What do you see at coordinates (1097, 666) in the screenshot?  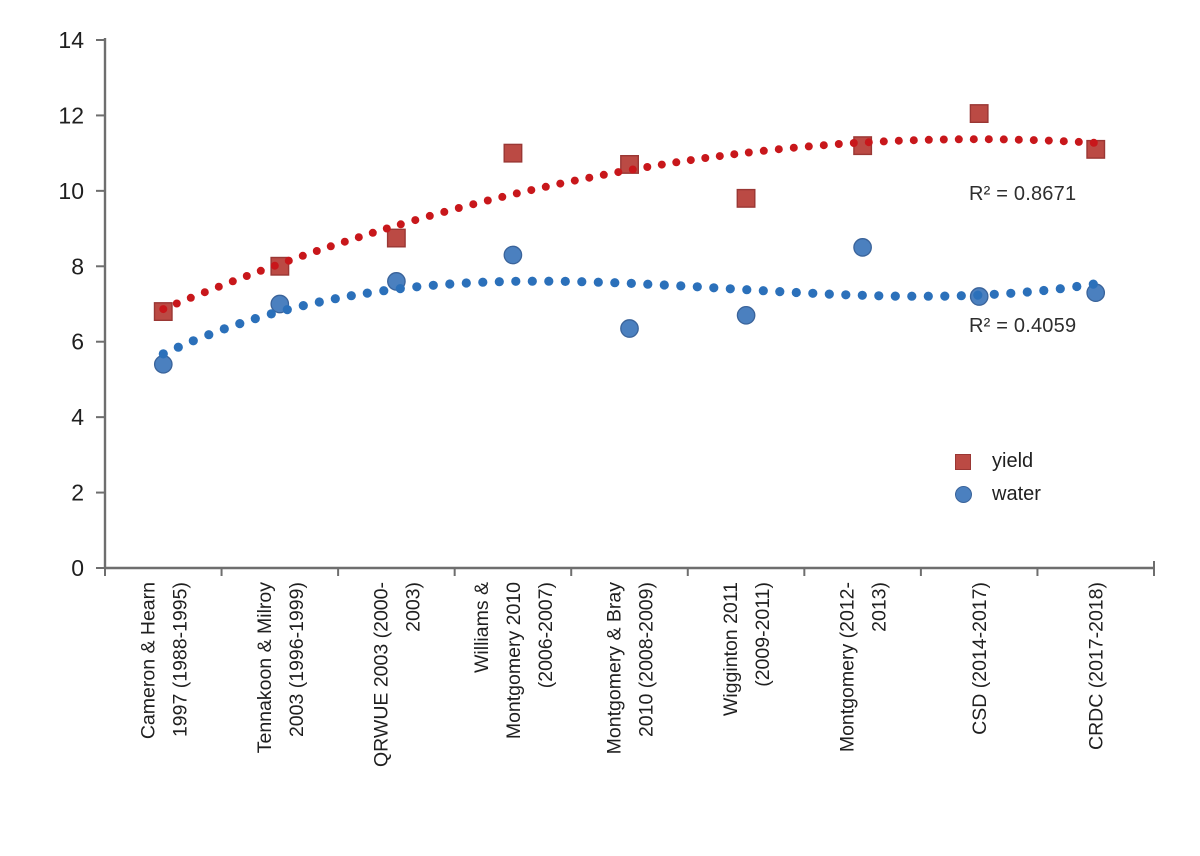 I see `x-category-label-line: CRDC (2017-2018)` at bounding box center [1097, 666].